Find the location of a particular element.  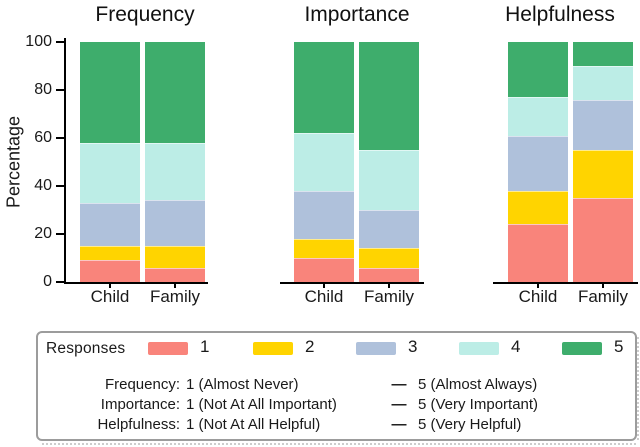

y-tick-label: 20 is located at coordinates (43, 233).